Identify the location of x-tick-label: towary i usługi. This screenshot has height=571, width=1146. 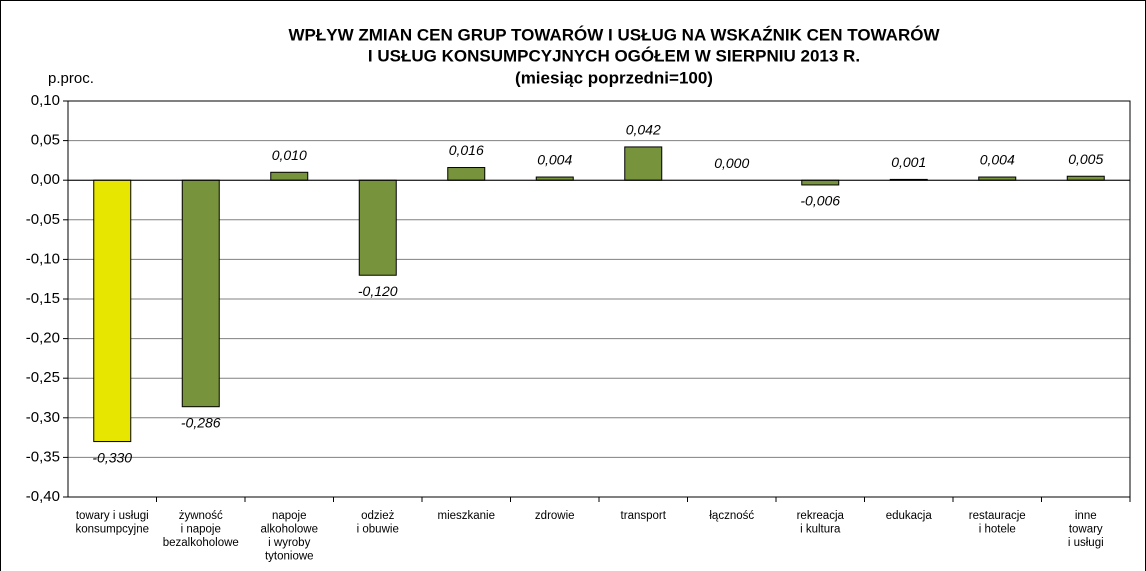
(112, 516).